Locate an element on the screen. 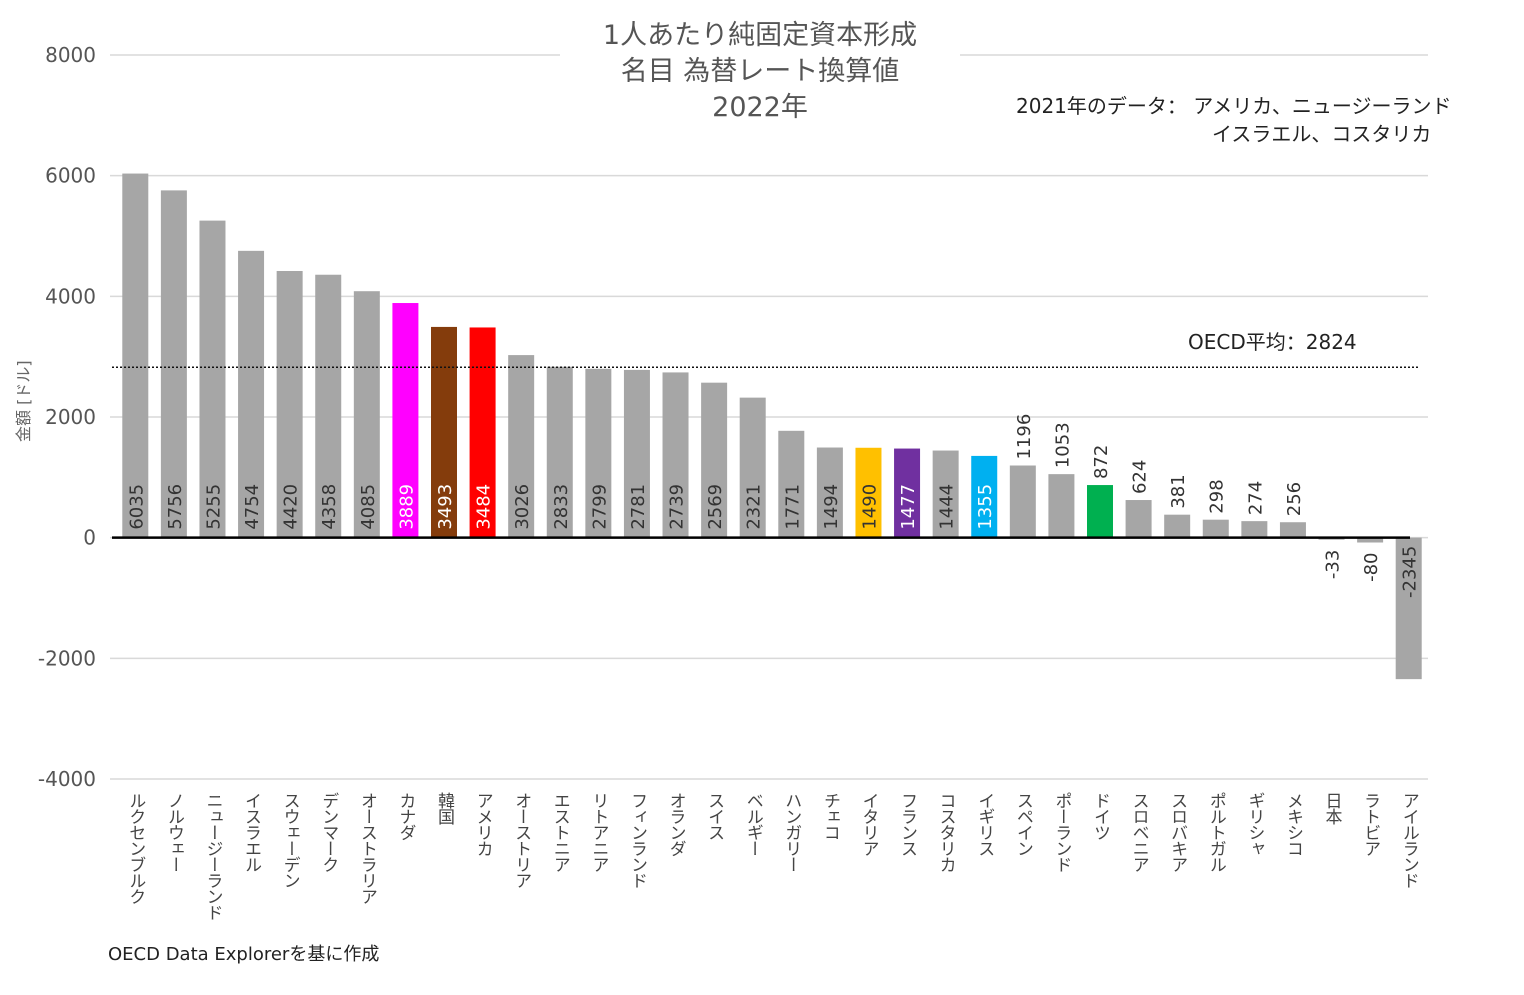  y-tick-label: 0 is located at coordinates (89, 538).